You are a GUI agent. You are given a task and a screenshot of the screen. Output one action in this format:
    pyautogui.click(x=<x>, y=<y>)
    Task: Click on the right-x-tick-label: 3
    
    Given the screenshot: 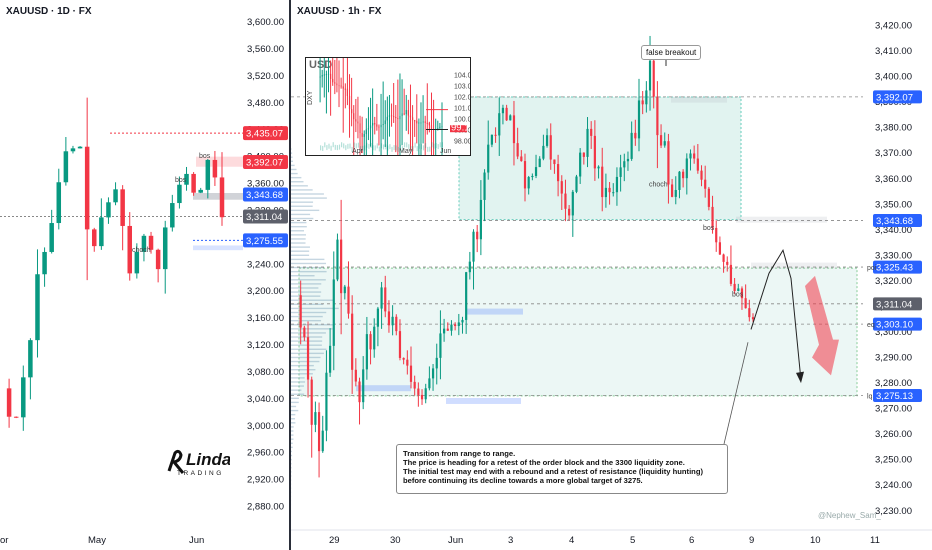 What is the action you would take?
    pyautogui.click(x=510, y=540)
    